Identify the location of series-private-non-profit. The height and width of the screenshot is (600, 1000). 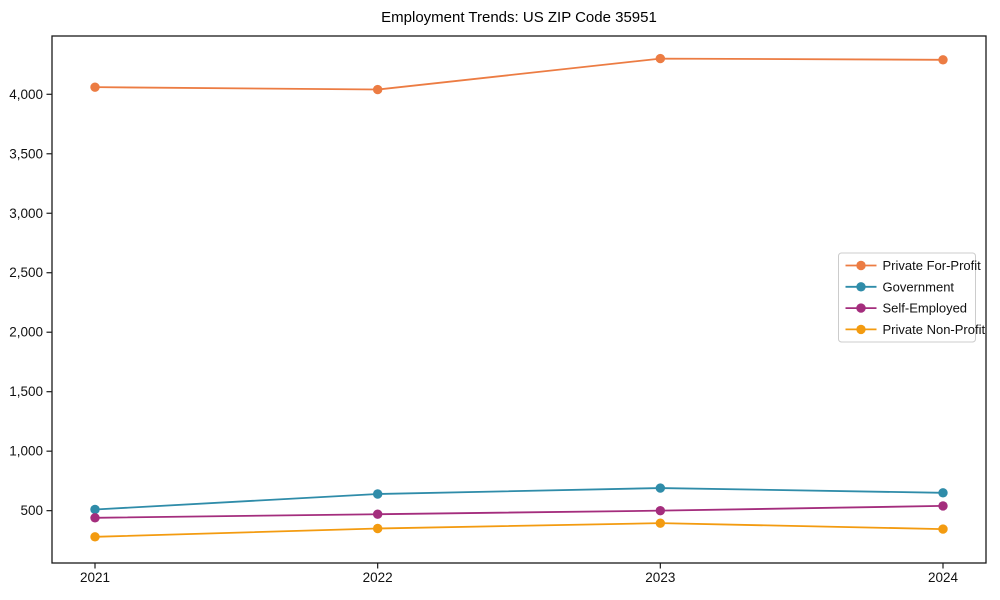
(519, 530).